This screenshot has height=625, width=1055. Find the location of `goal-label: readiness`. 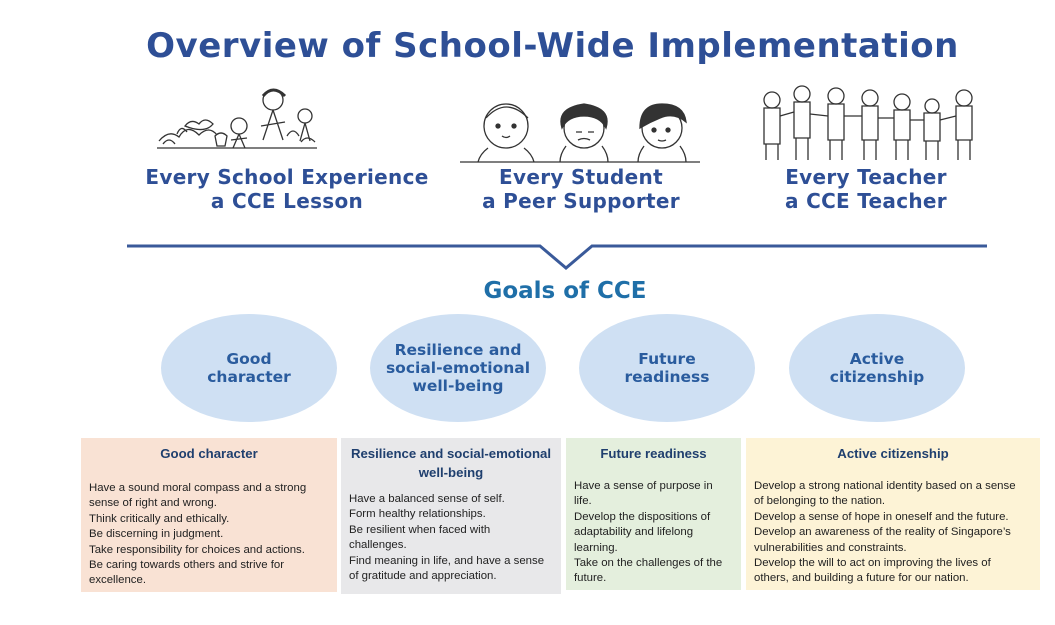

goal-label: readiness is located at coordinates (667, 377).